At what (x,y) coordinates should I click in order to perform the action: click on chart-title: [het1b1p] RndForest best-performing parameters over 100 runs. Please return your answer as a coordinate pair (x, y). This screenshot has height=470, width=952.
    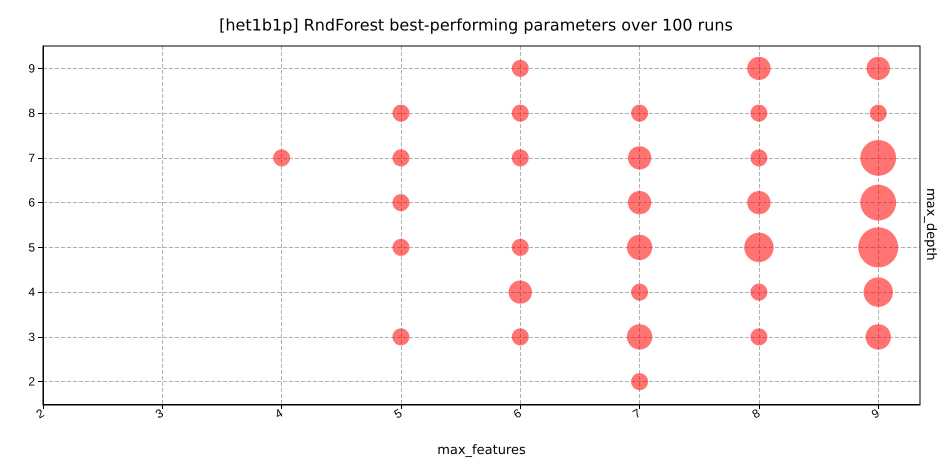
    Looking at the image, I should click on (476, 25).